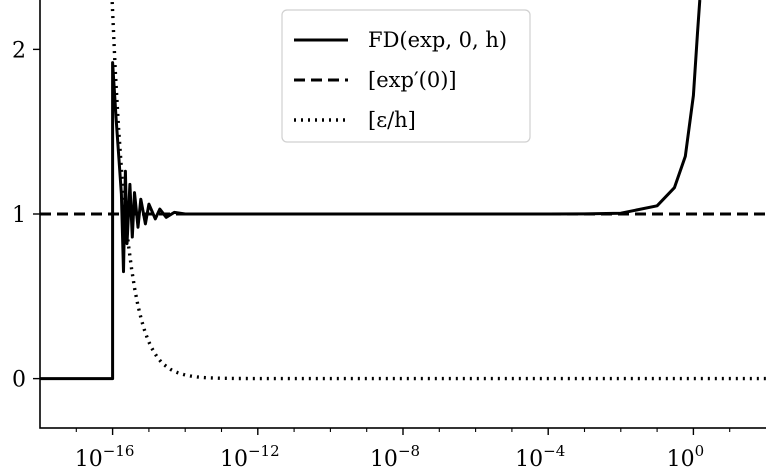  What do you see at coordinates (250, 457) in the screenshot?
I see `x-tick-label: 10⁻¹²` at bounding box center [250, 457].